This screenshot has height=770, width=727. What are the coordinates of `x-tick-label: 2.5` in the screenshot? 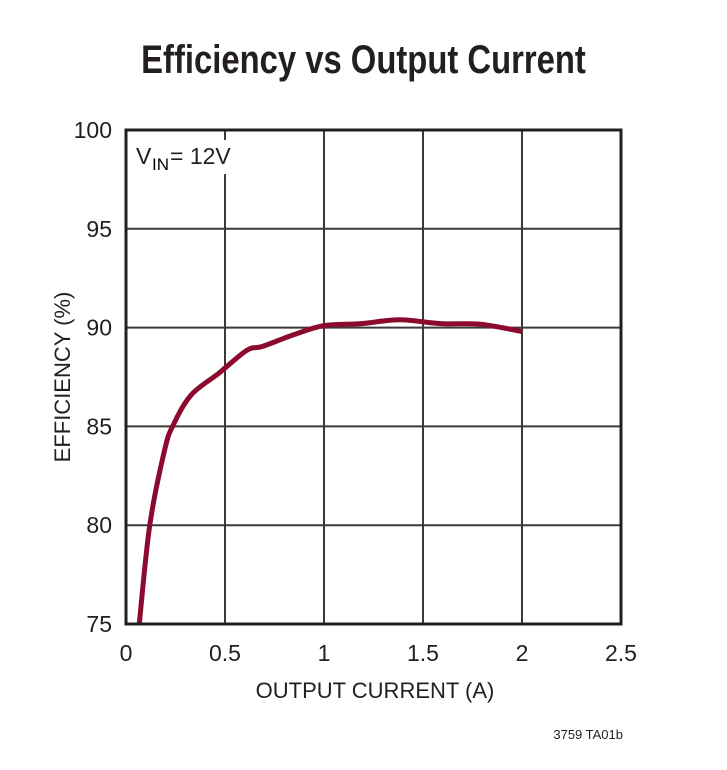 It's located at (621, 653).